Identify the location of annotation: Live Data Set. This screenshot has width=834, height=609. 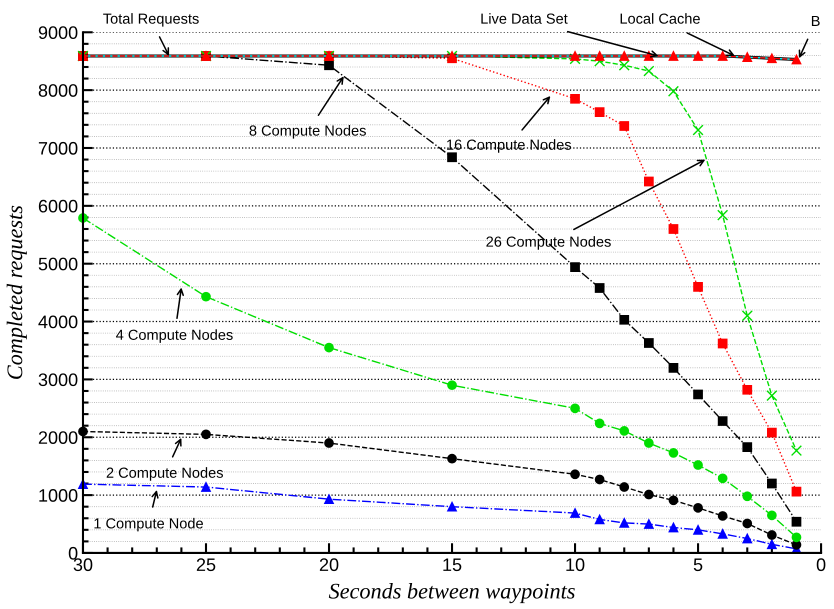
(524, 18).